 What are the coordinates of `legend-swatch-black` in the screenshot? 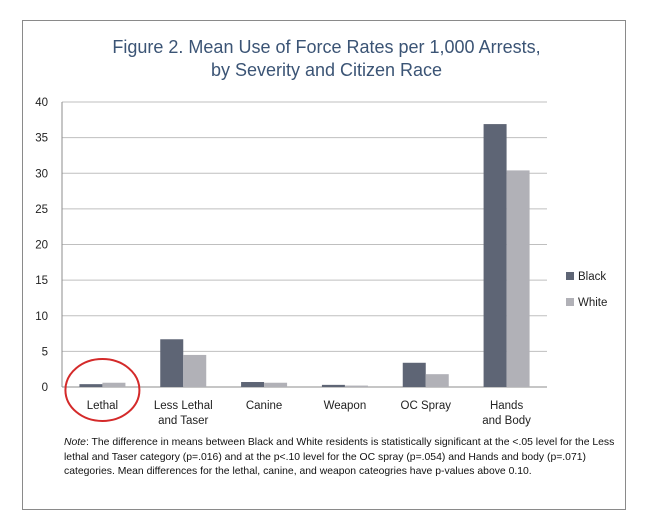 It's located at (570, 276).